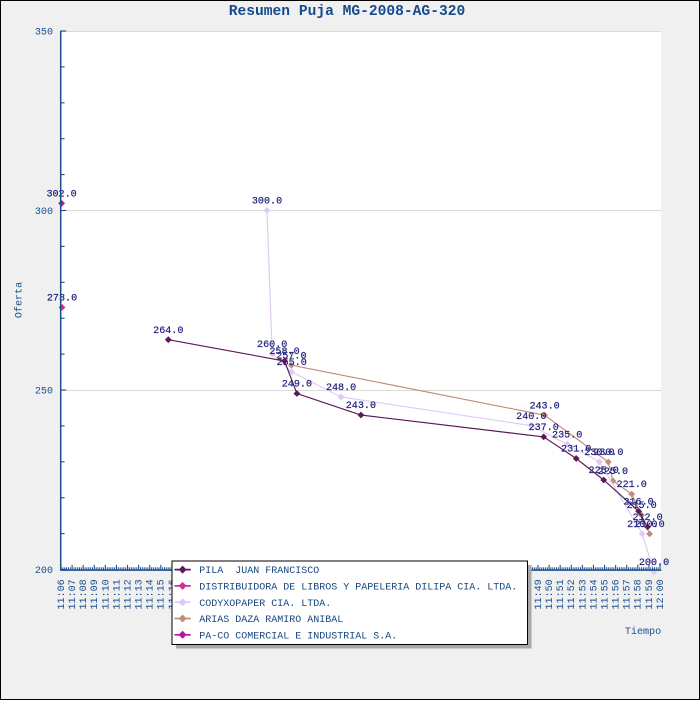  I want to click on svg-text: 257.0, so click(291, 356).